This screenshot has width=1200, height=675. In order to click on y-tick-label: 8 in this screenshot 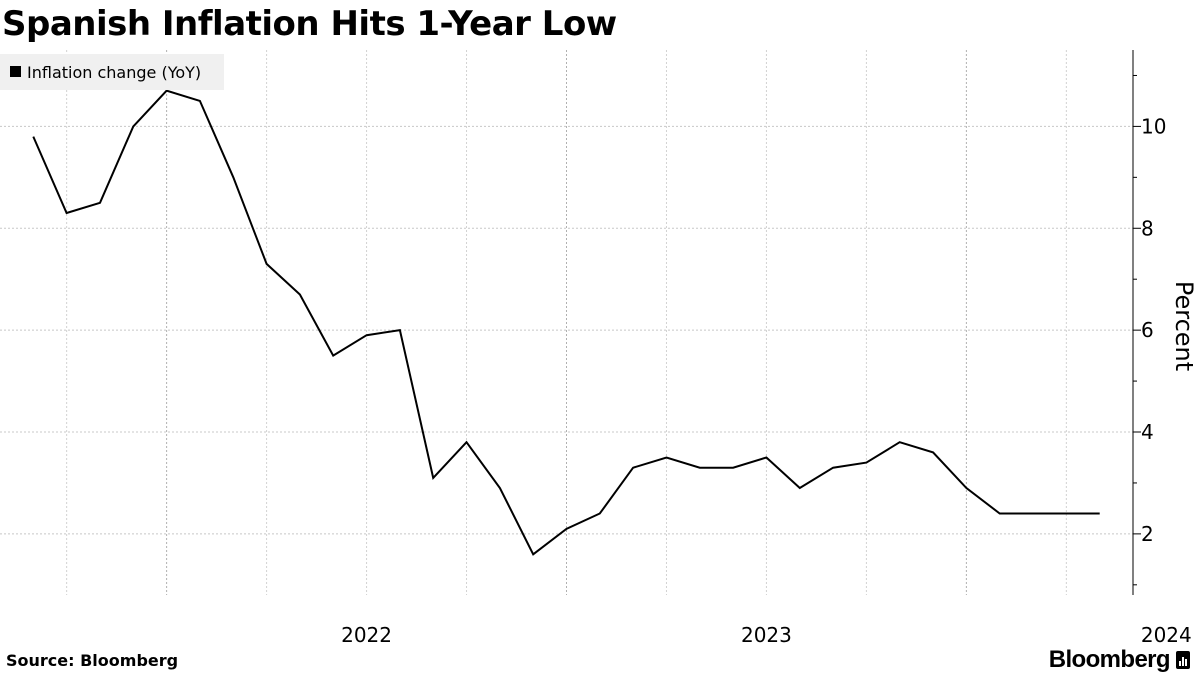, I will do `click(1147, 228)`.